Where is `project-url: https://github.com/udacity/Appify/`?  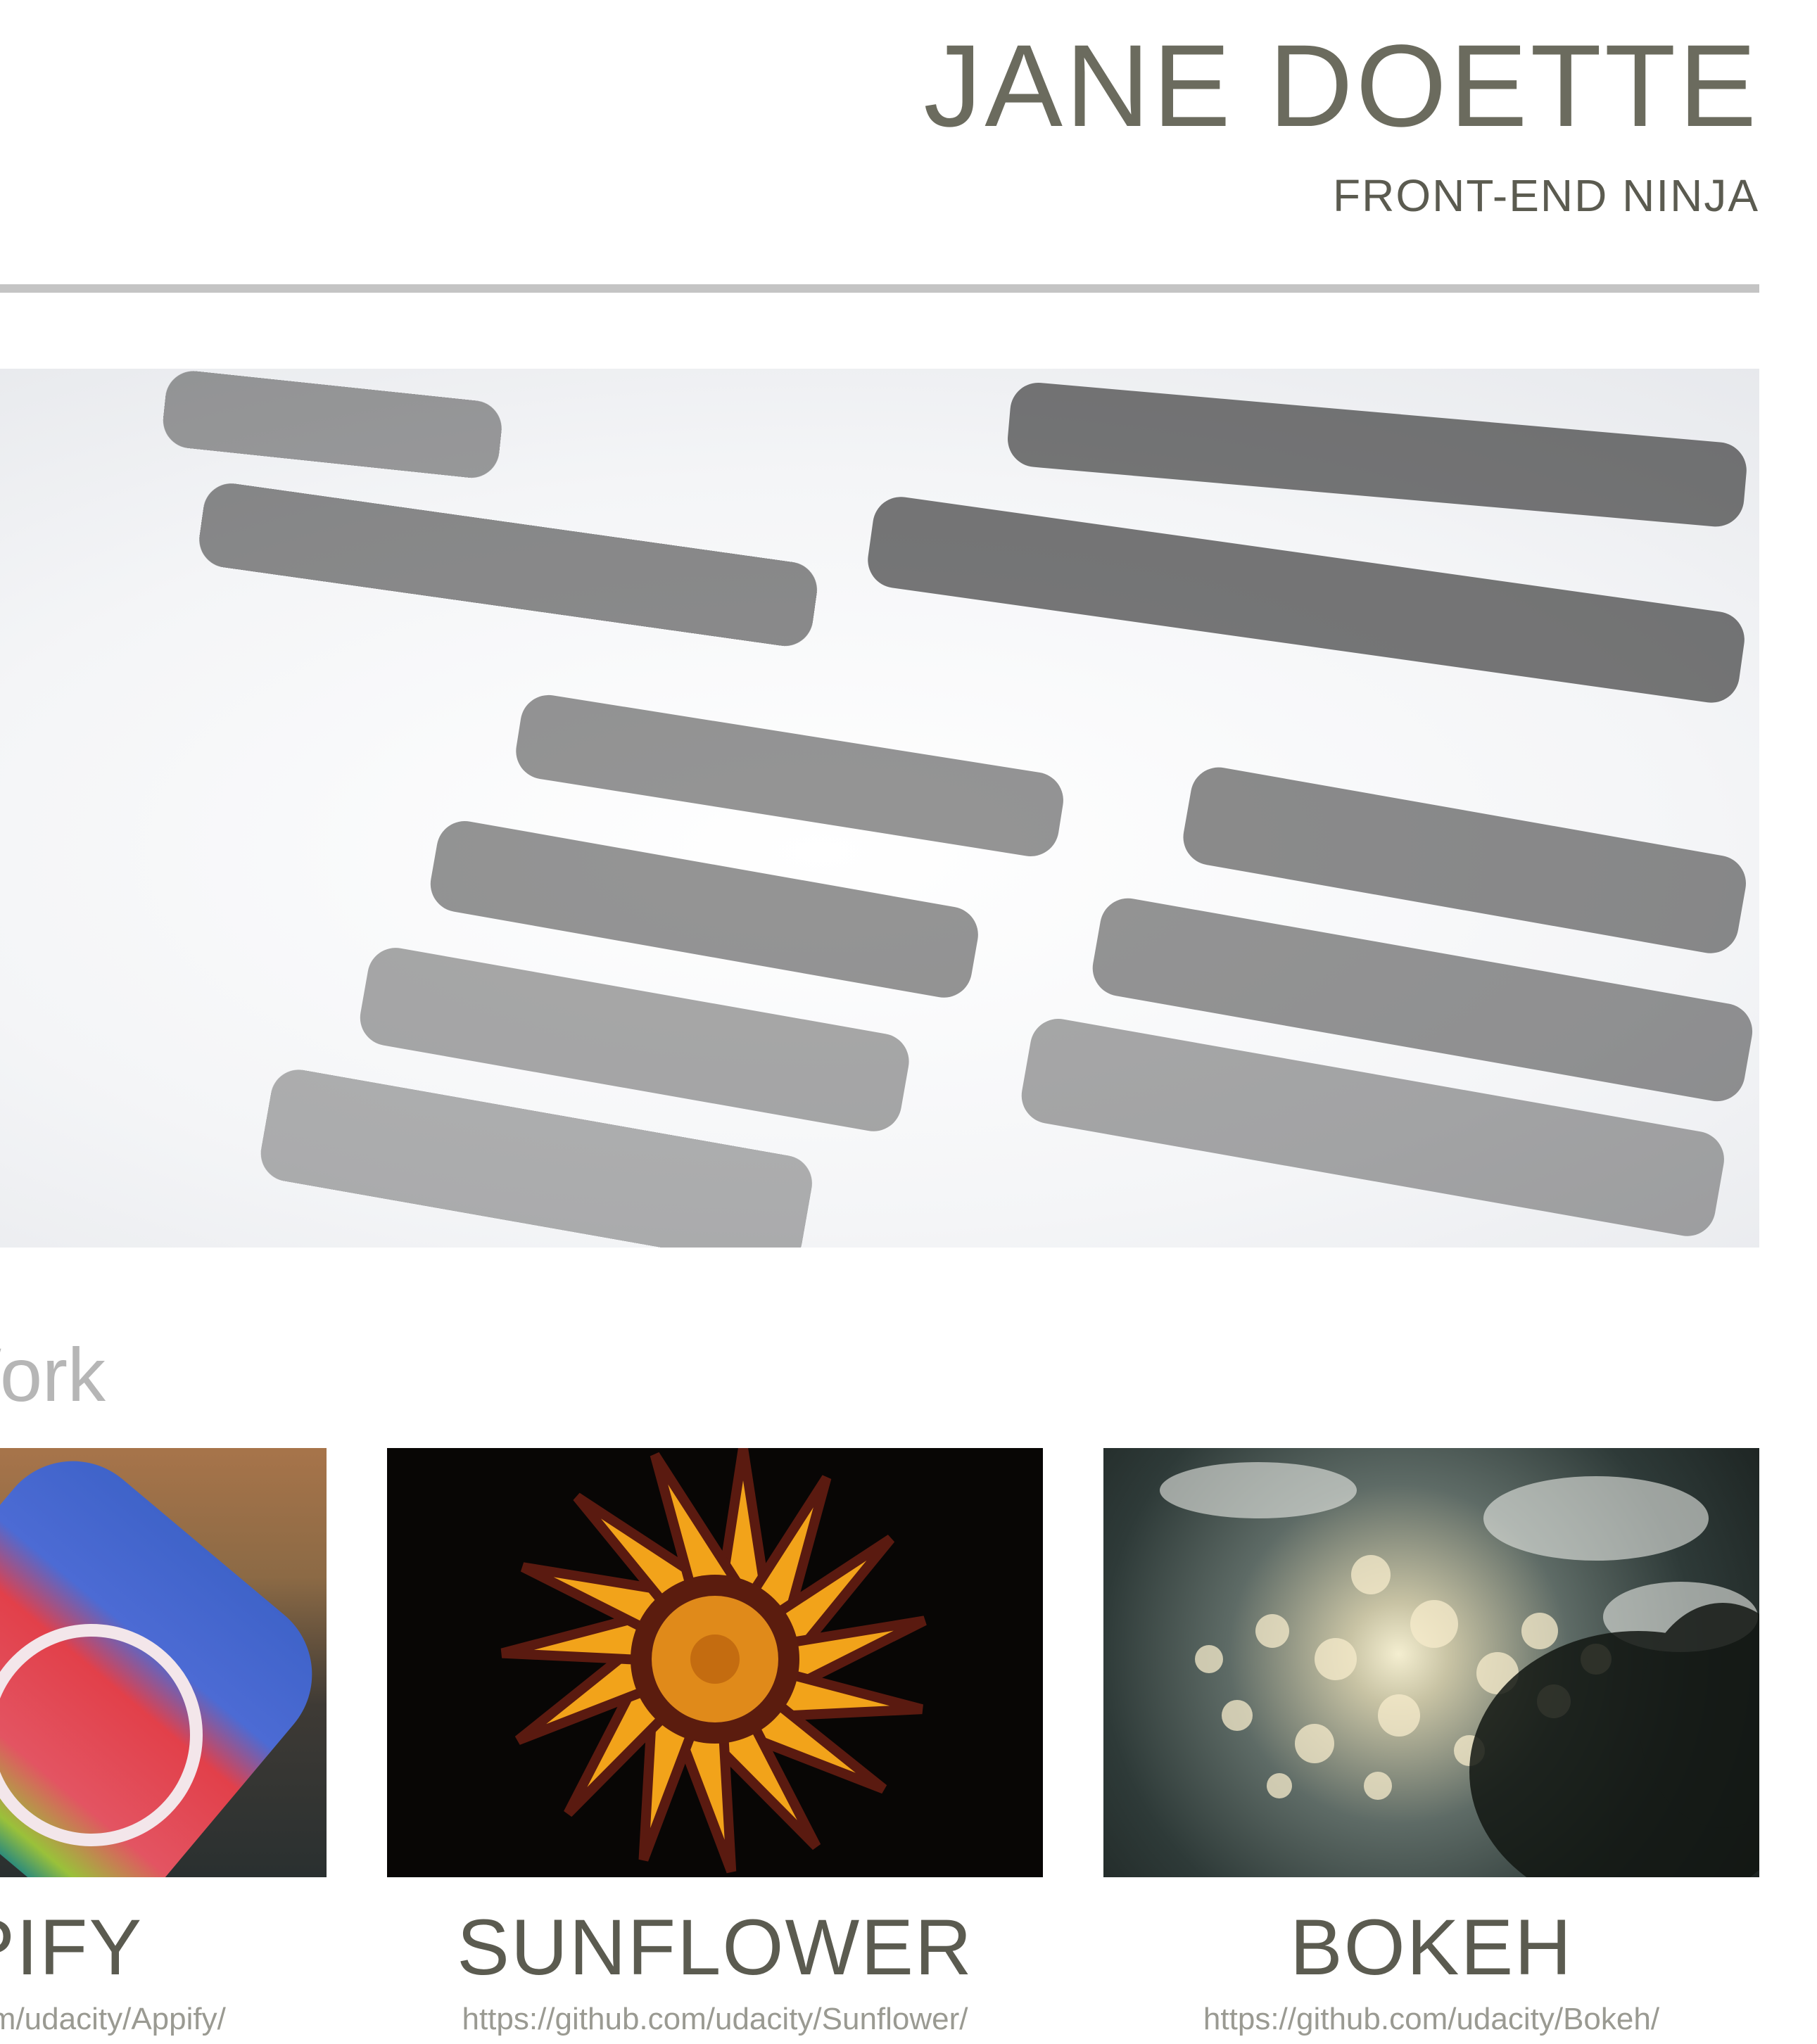
project-url: https://github.com/udacity/Appify/ is located at coordinates (113, 2019).